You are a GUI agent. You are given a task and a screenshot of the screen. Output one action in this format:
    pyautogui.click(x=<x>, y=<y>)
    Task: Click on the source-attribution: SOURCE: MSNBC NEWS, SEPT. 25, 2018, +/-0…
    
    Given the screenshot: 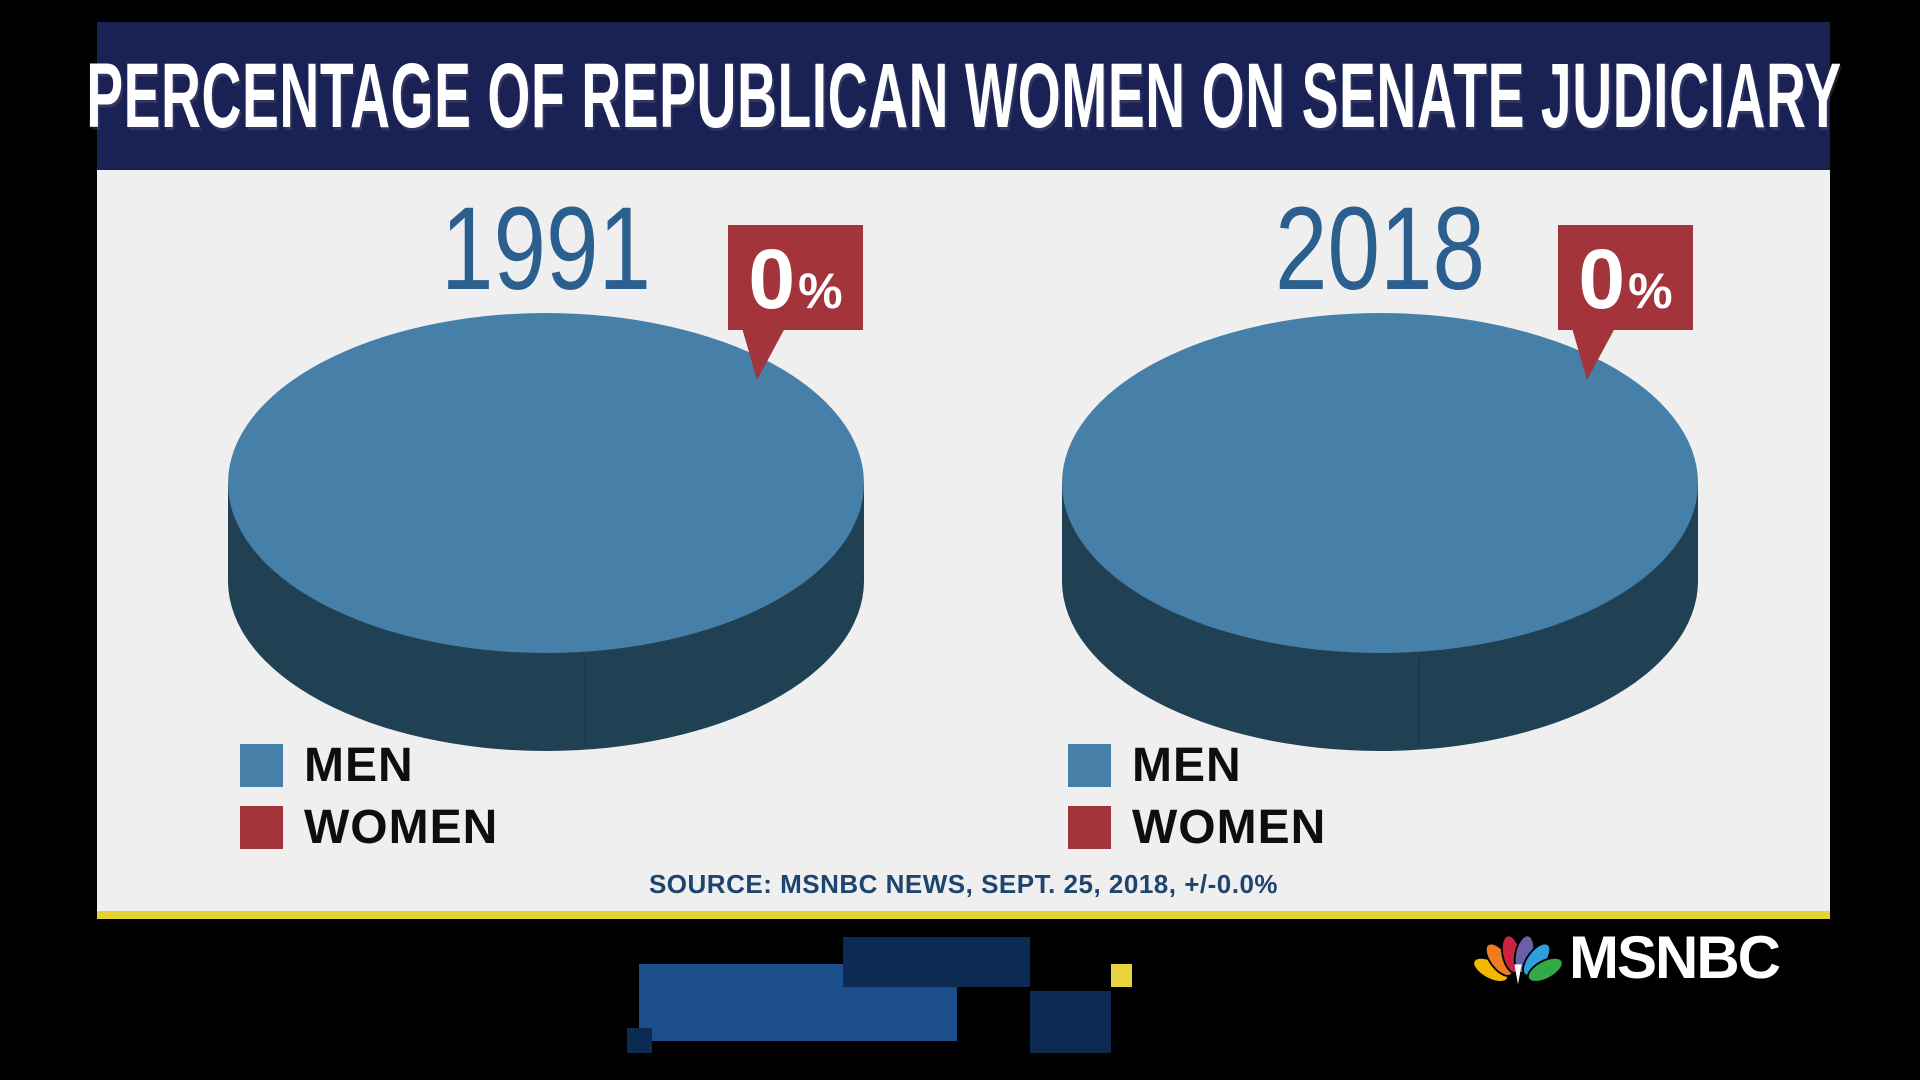 What is the action you would take?
    pyautogui.click(x=963, y=884)
    